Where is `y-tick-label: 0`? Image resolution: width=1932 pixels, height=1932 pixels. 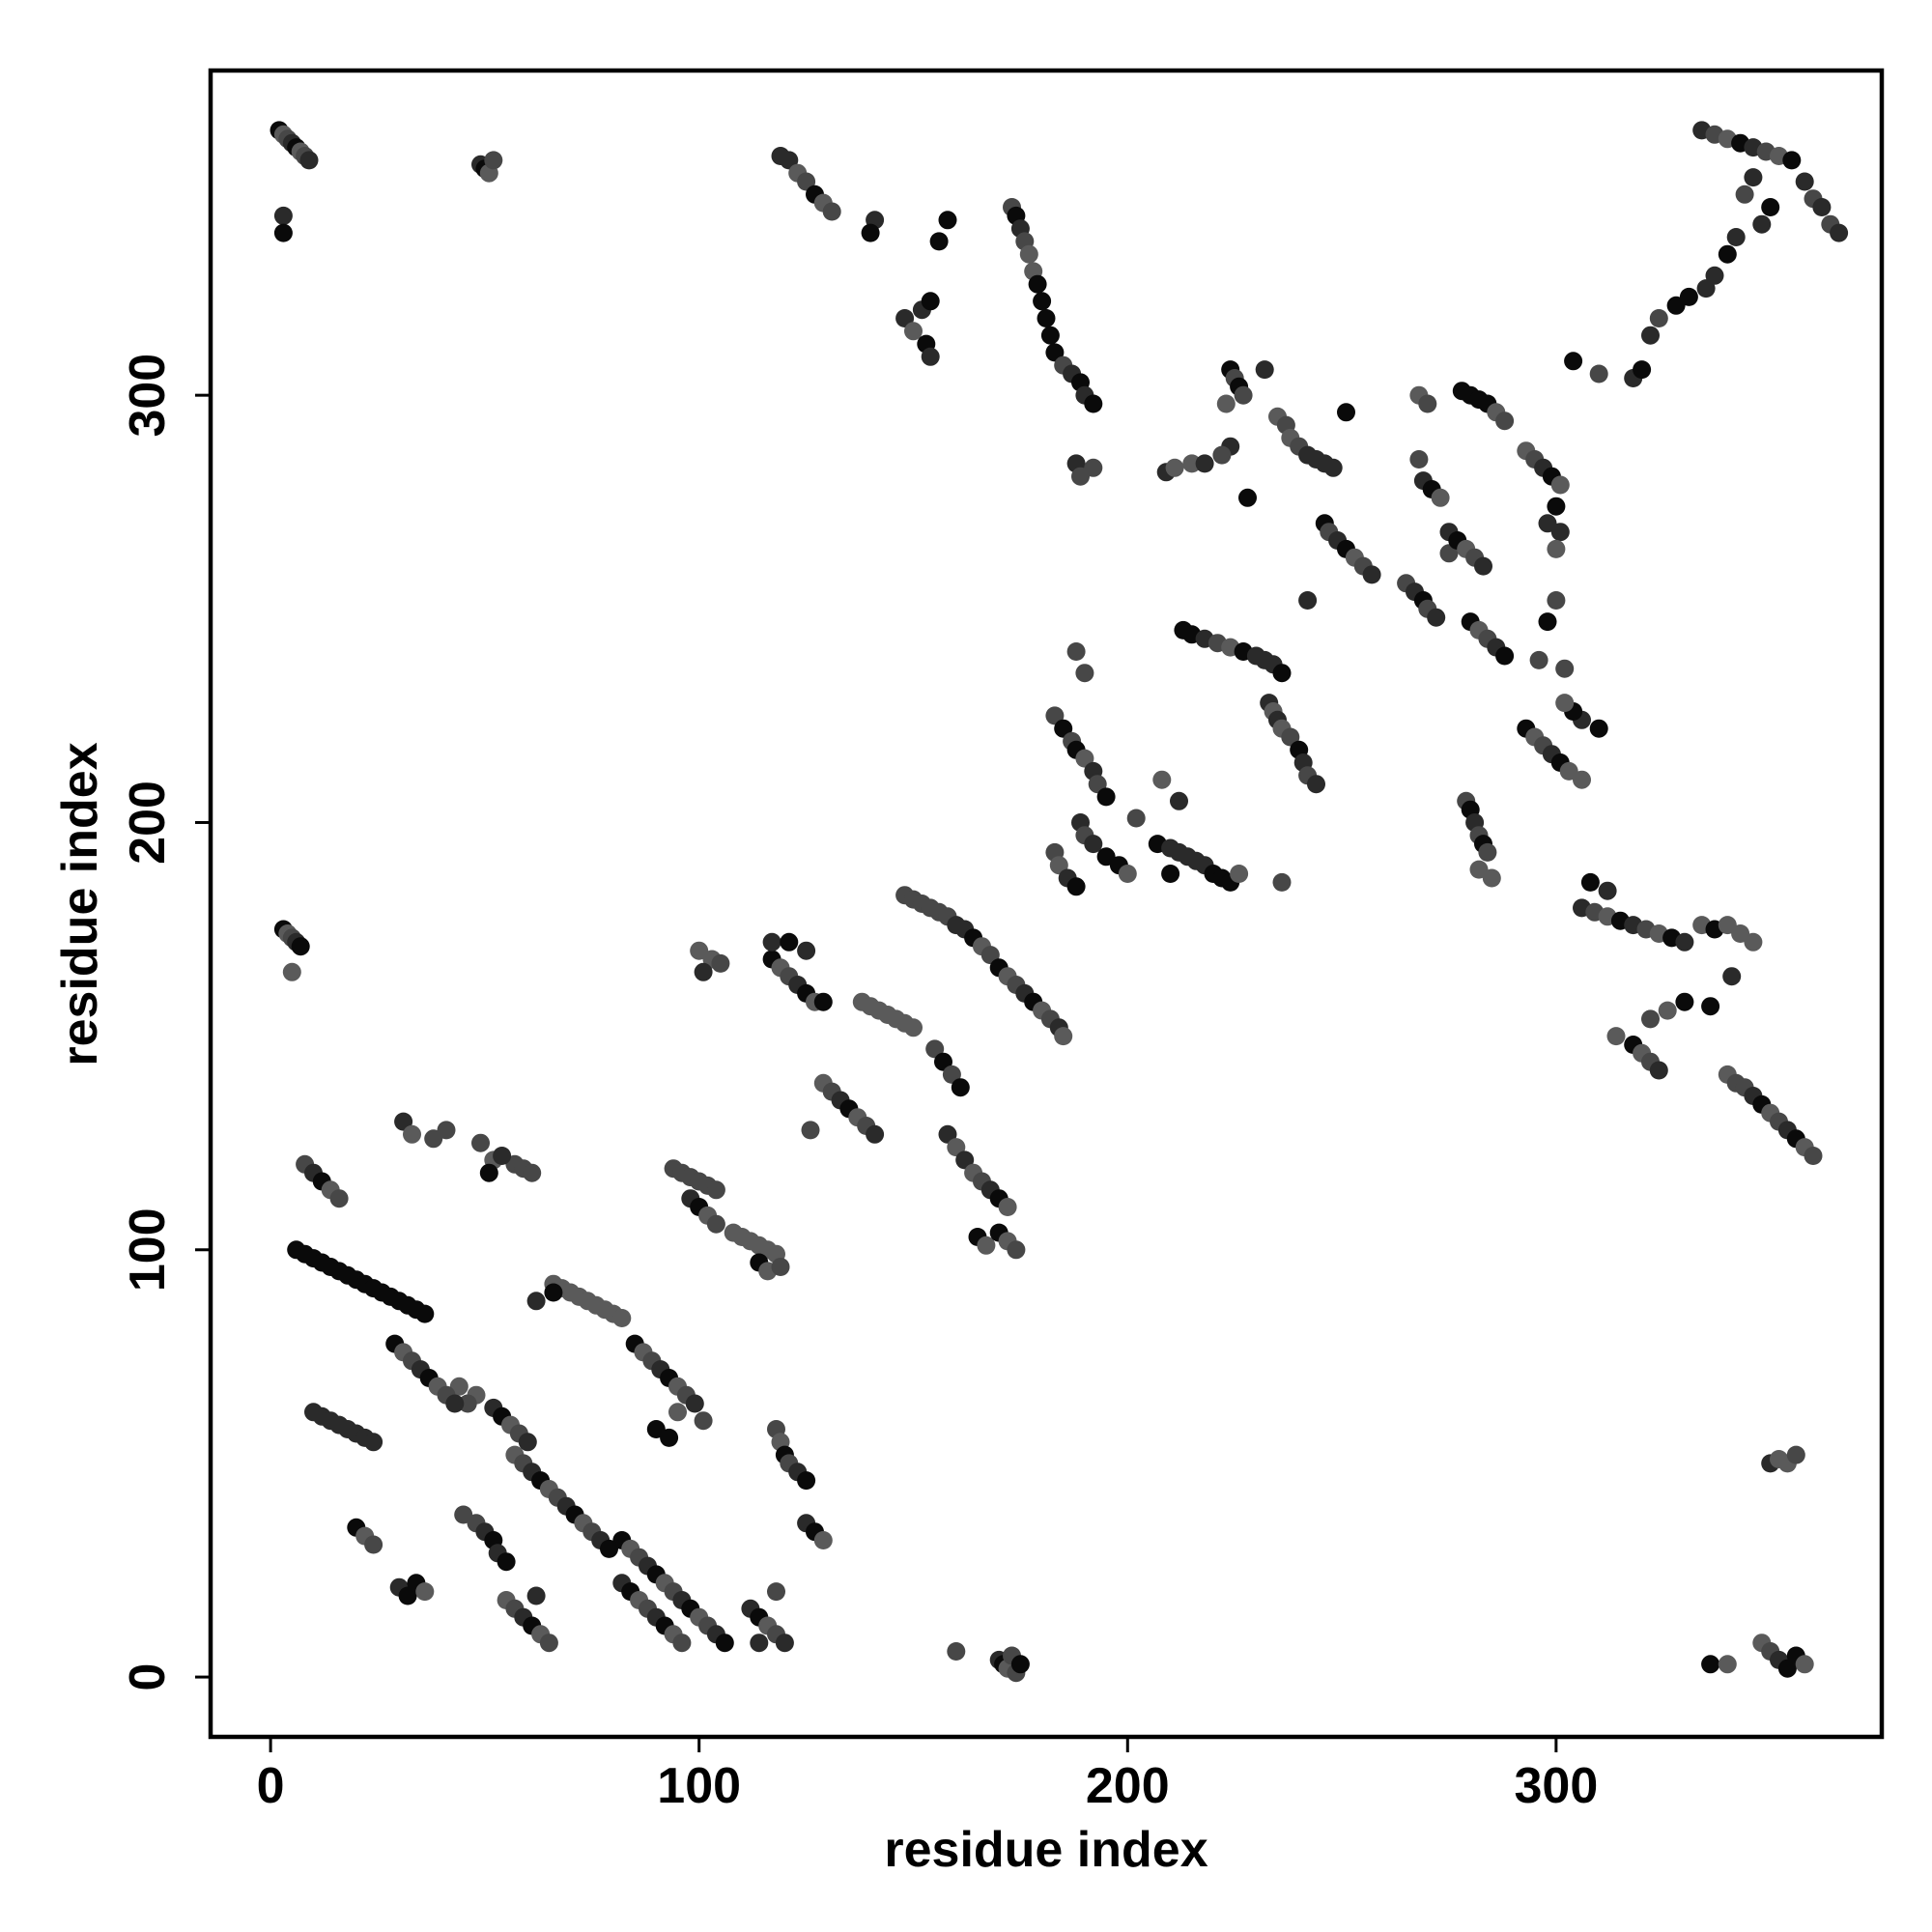
y-tick-label: 0 is located at coordinates (148, 1677).